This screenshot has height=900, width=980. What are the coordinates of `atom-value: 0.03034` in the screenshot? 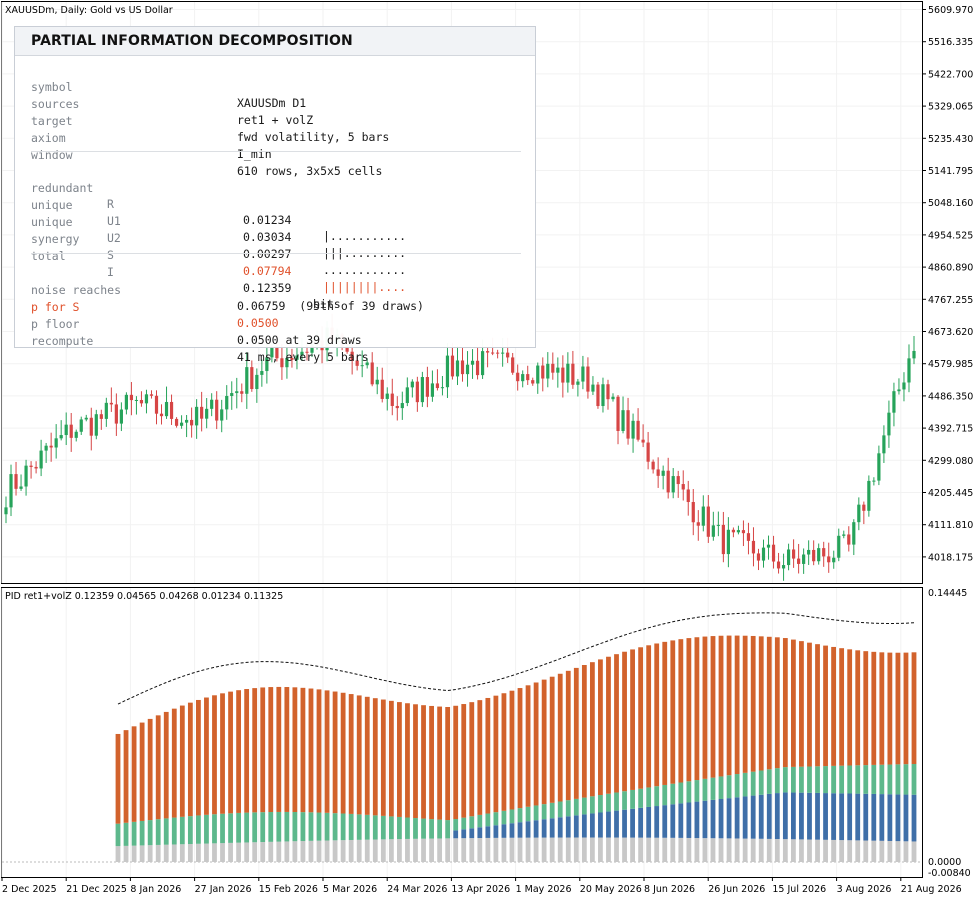 It's located at (267, 237).